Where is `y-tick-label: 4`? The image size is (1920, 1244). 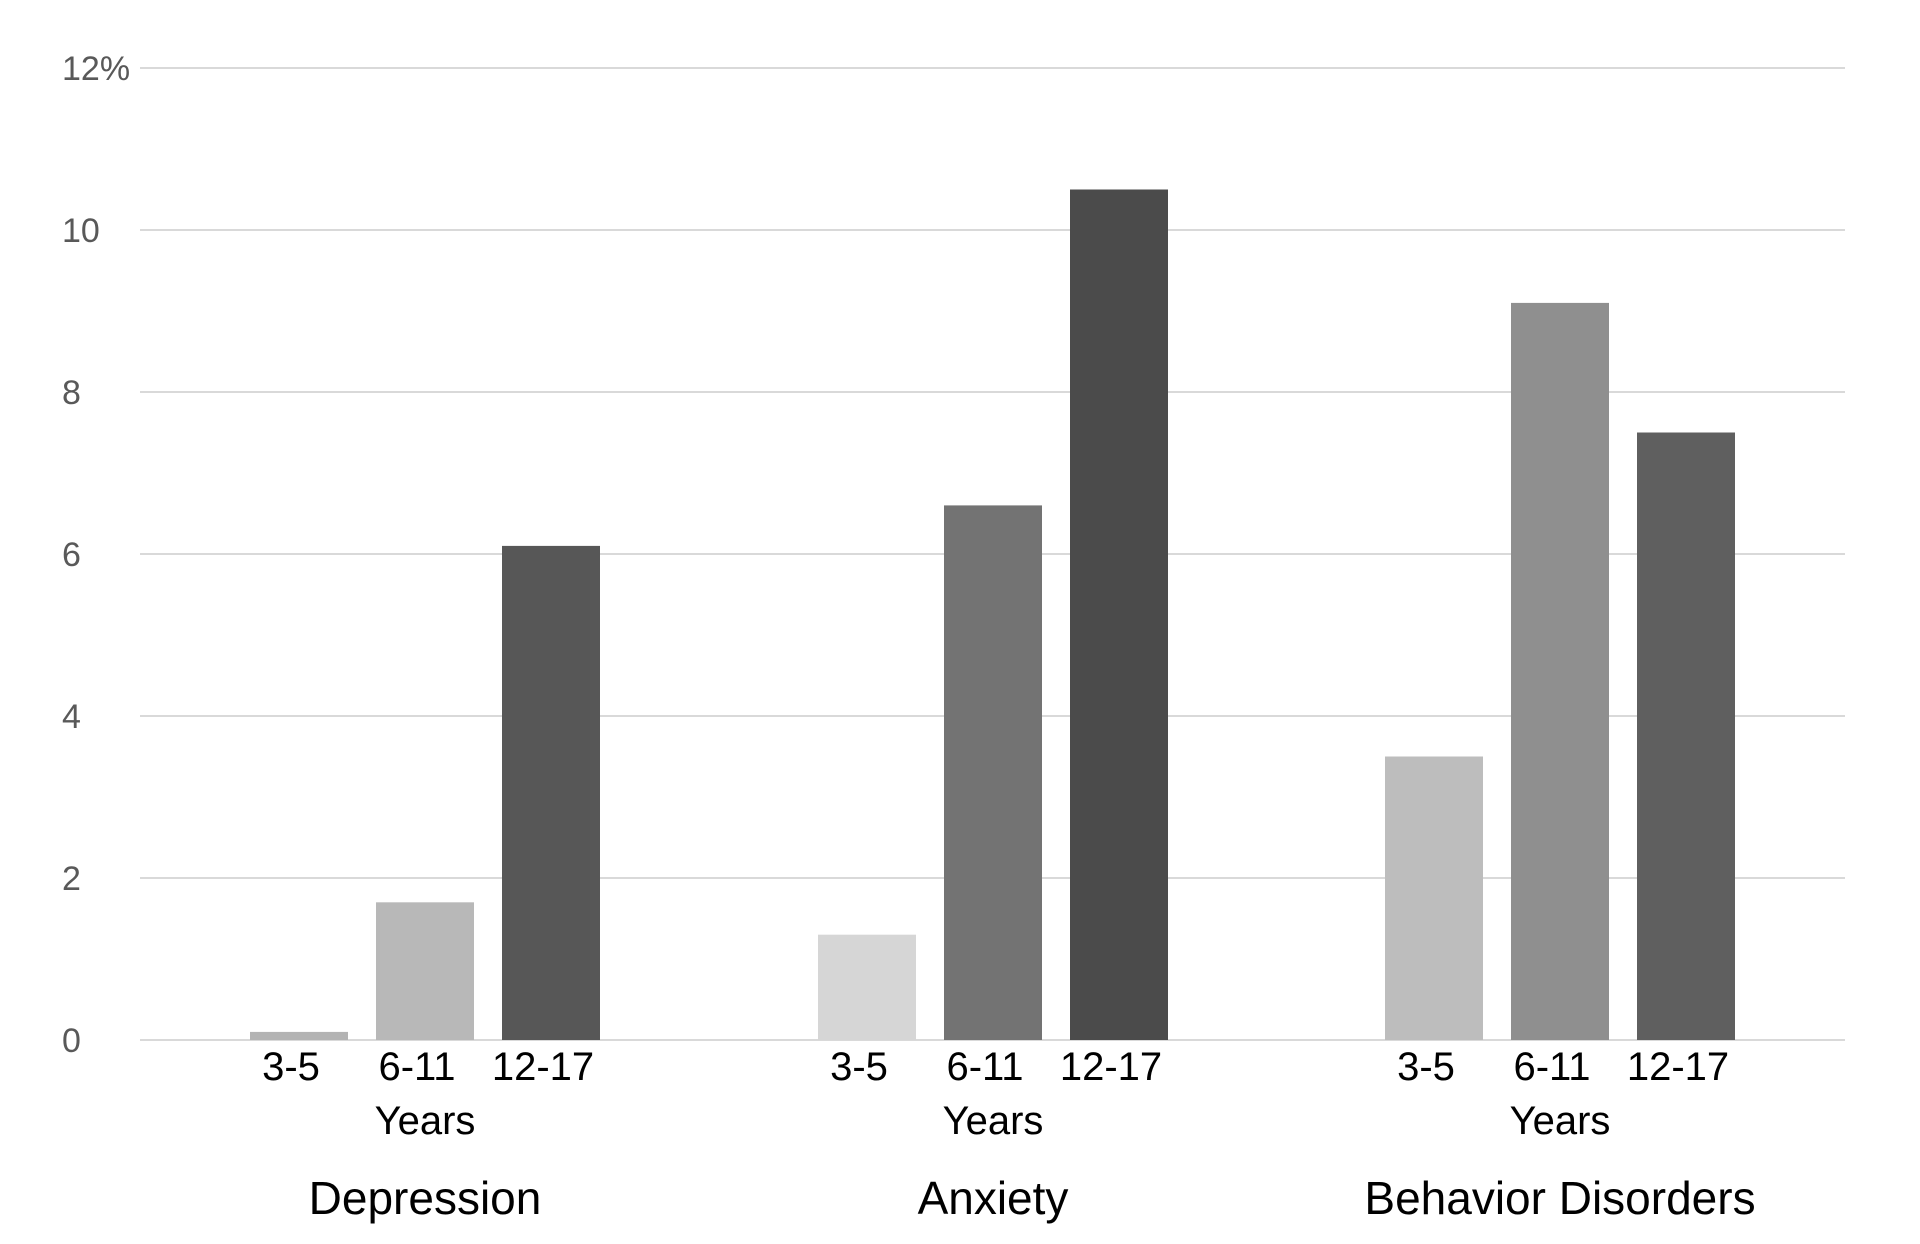 y-tick-label: 4 is located at coordinates (71, 717).